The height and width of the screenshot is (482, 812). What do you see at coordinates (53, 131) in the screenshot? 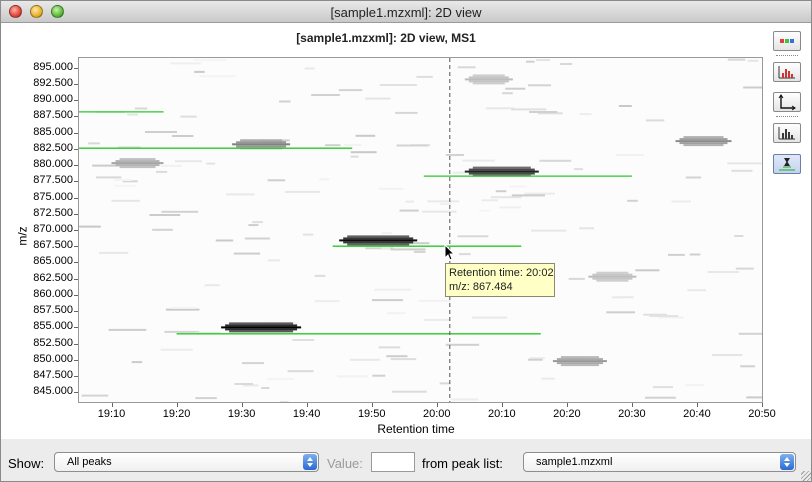
I see `y-tick-label: 885.000` at bounding box center [53, 131].